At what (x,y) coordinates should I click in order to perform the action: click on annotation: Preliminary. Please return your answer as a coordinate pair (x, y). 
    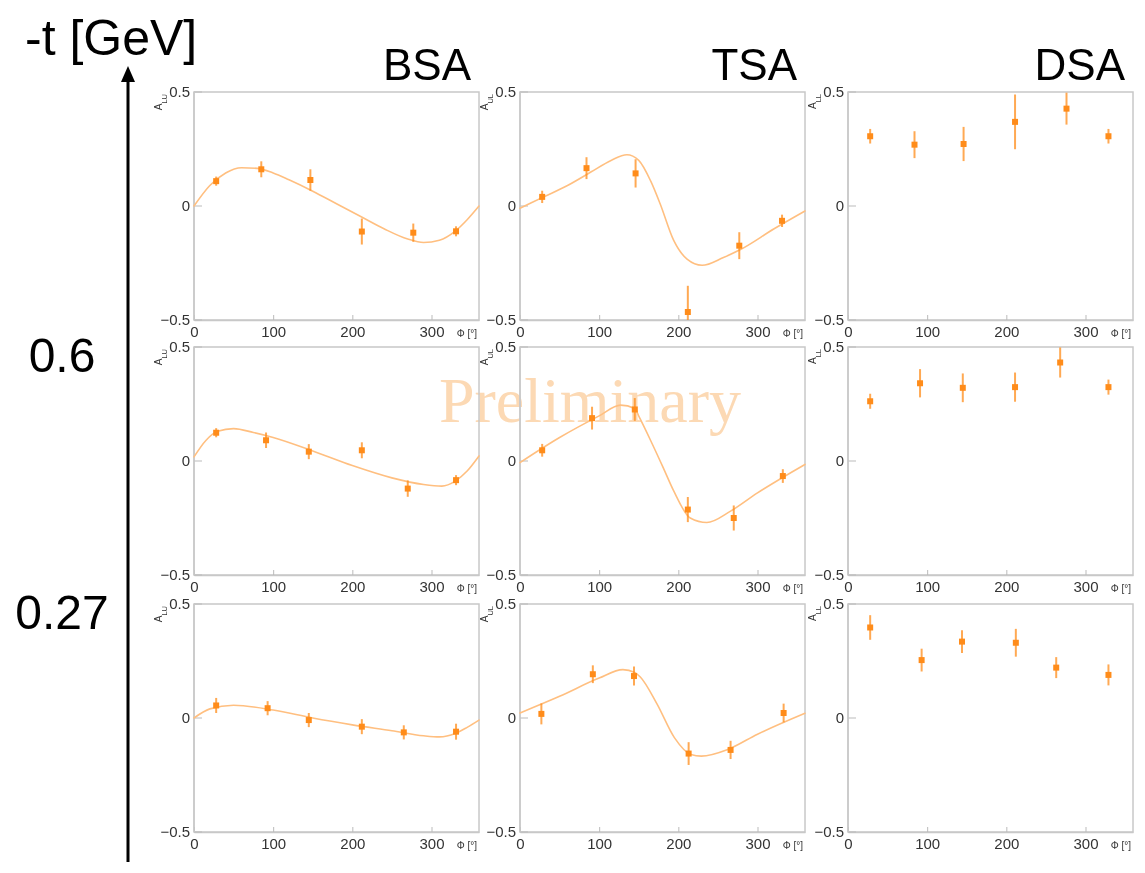
    Looking at the image, I should click on (590, 400).